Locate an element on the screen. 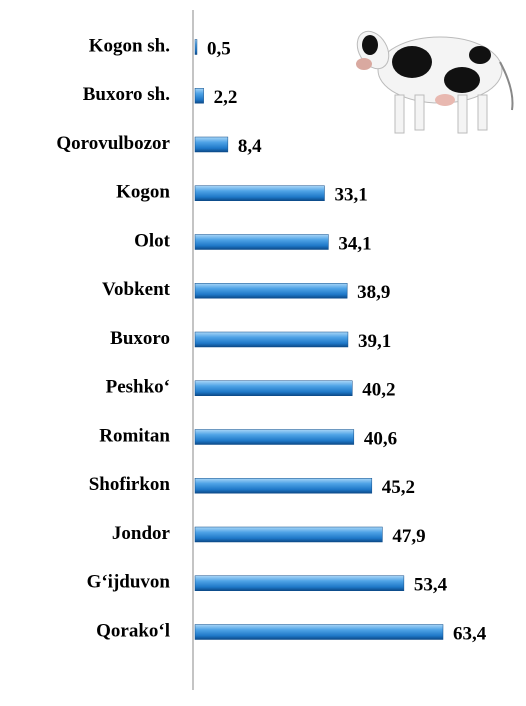 The width and height of the screenshot is (526, 706). category-label: Vobkent is located at coordinates (136, 289).